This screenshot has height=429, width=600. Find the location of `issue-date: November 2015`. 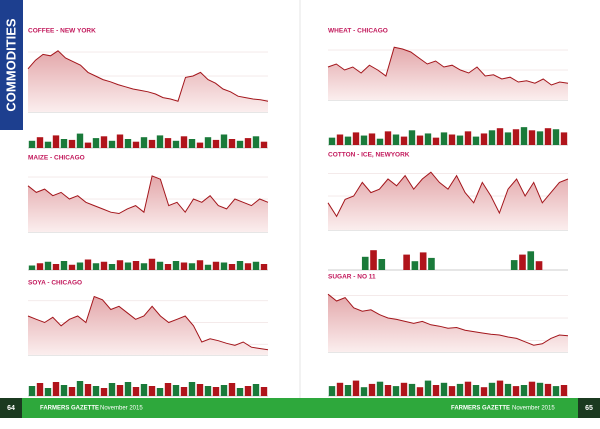

issue-date: November 2015 is located at coordinates (533, 409).